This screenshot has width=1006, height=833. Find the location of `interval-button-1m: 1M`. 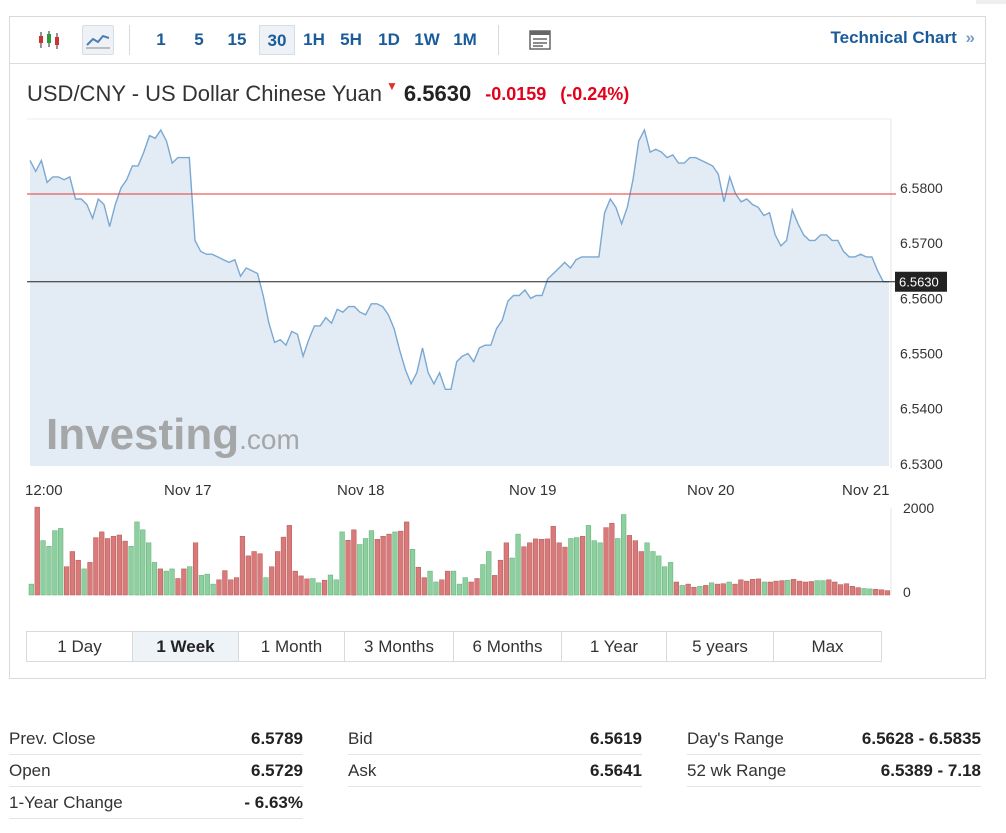

interval-button-1m: 1M is located at coordinates (465, 39).